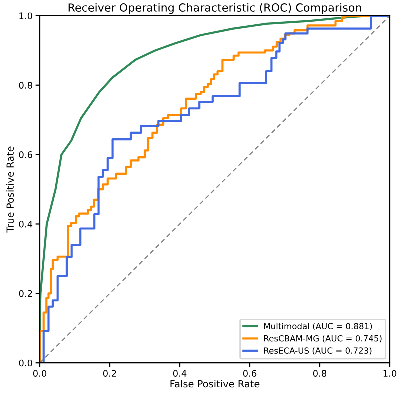 This screenshot has height=399, width=400. I want to click on y-tick-label: 0.6, so click(25, 155).